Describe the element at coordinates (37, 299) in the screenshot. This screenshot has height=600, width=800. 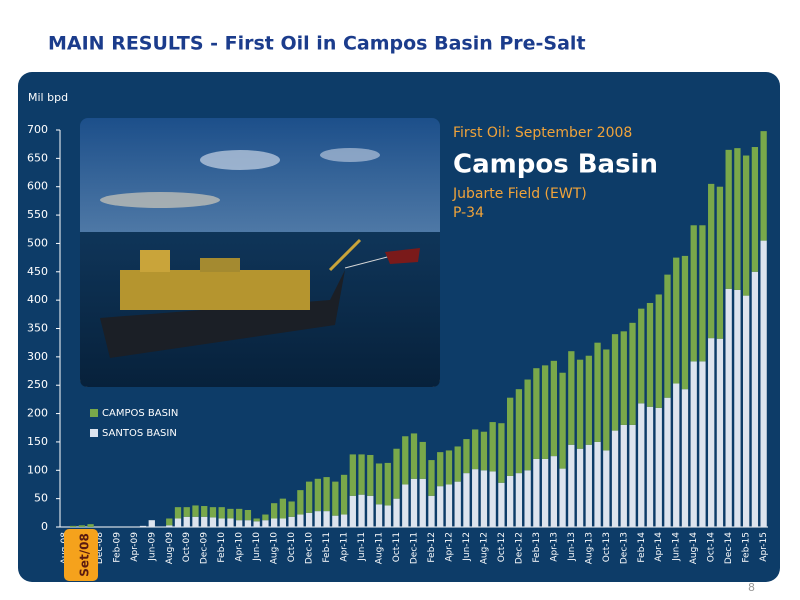
I see `y-tick-label: 400` at that location.